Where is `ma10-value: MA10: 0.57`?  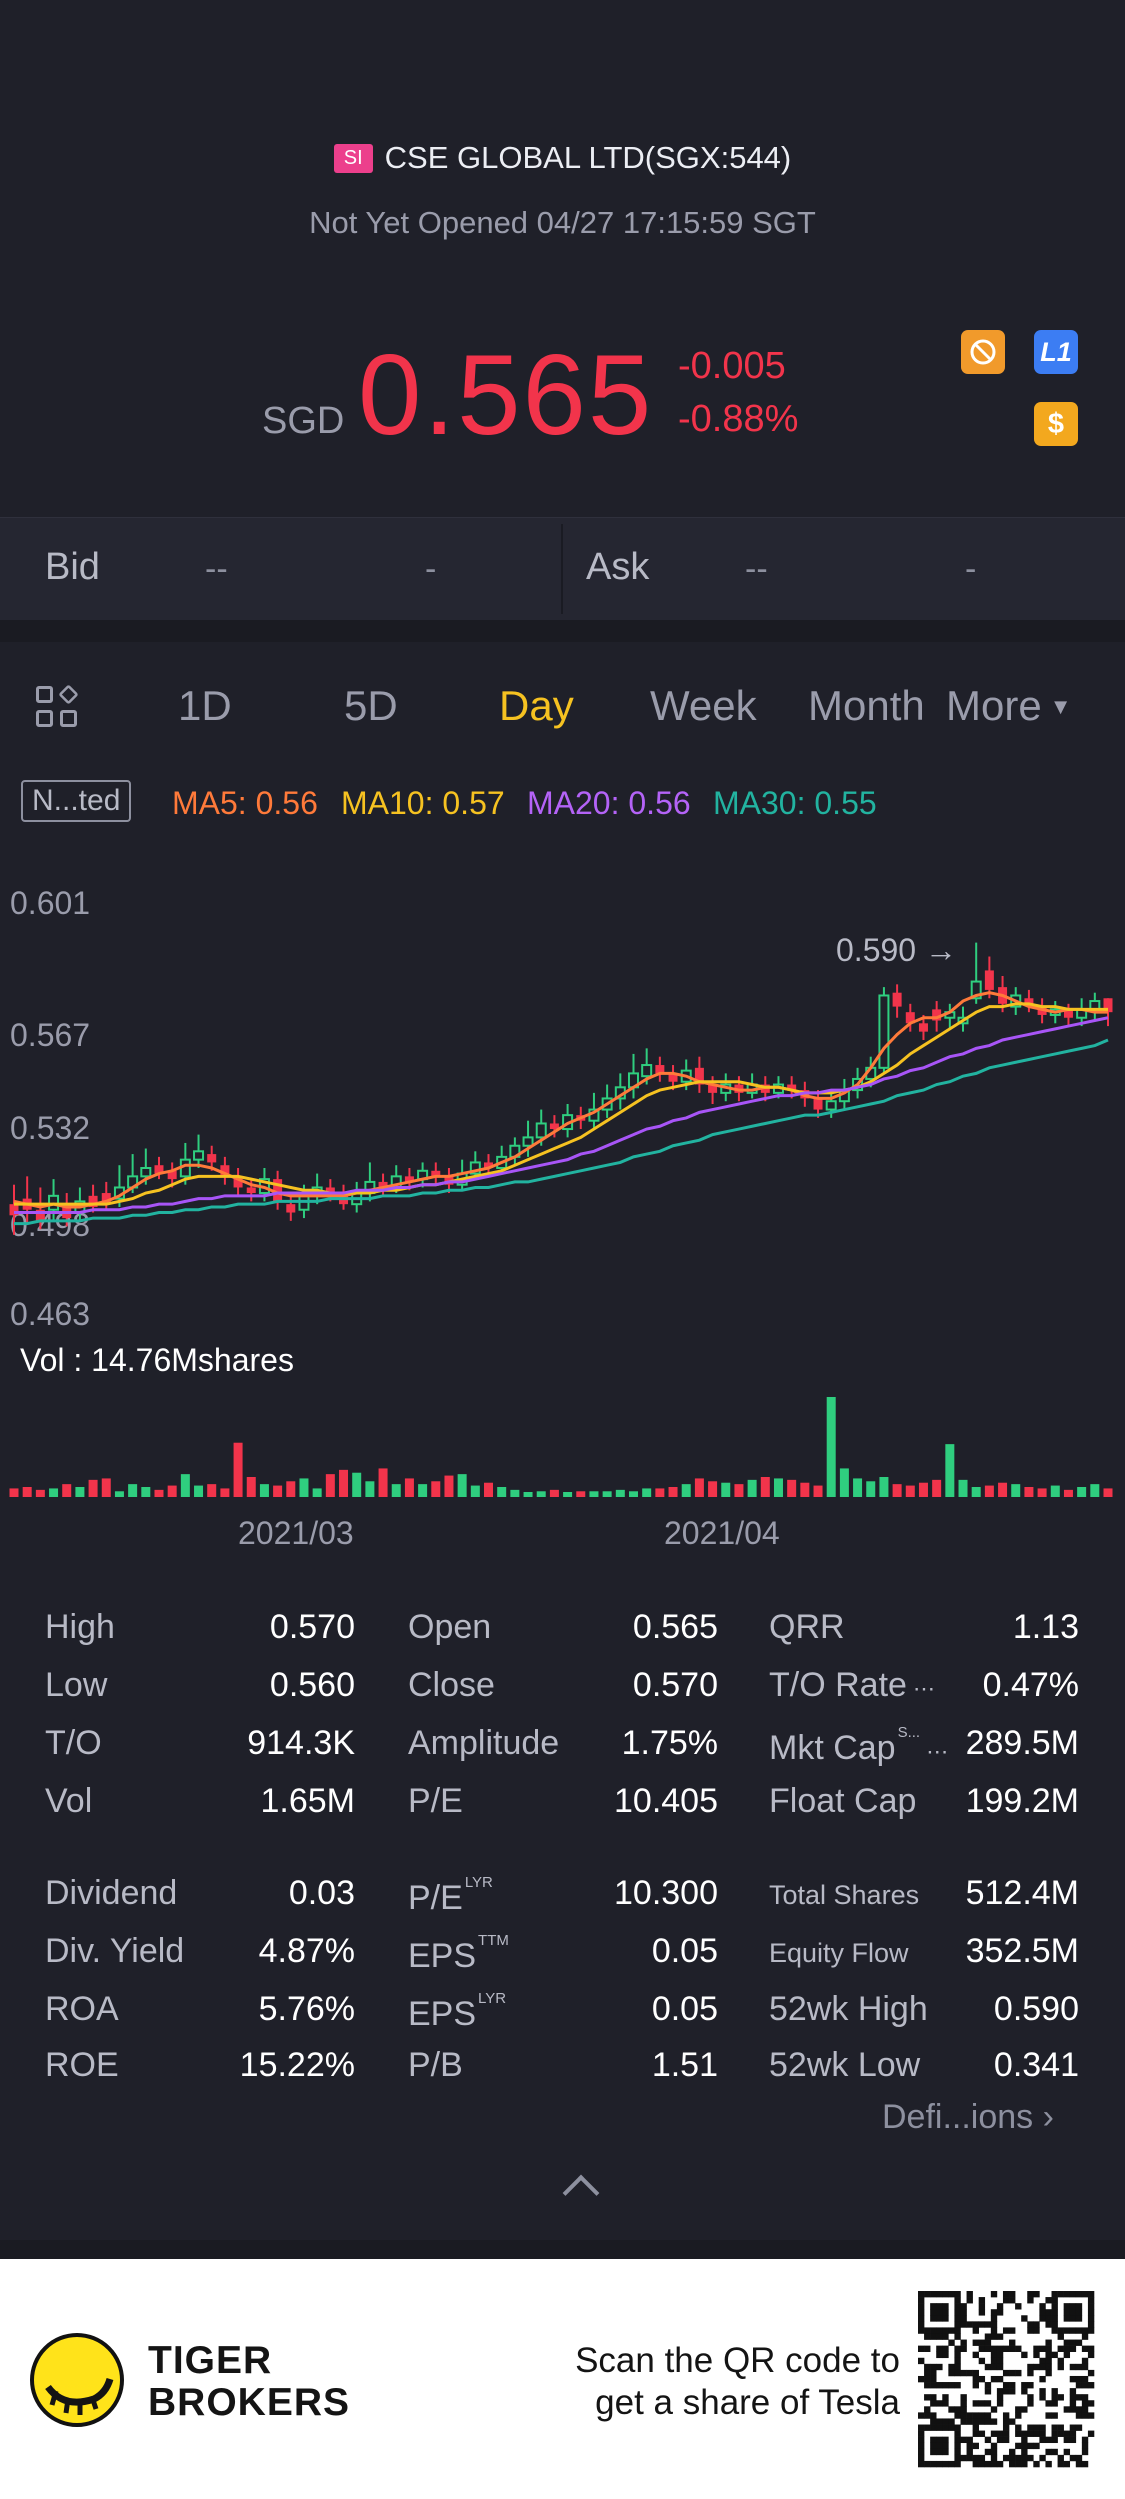
ma10-value: MA10: 0.57 is located at coordinates (423, 803).